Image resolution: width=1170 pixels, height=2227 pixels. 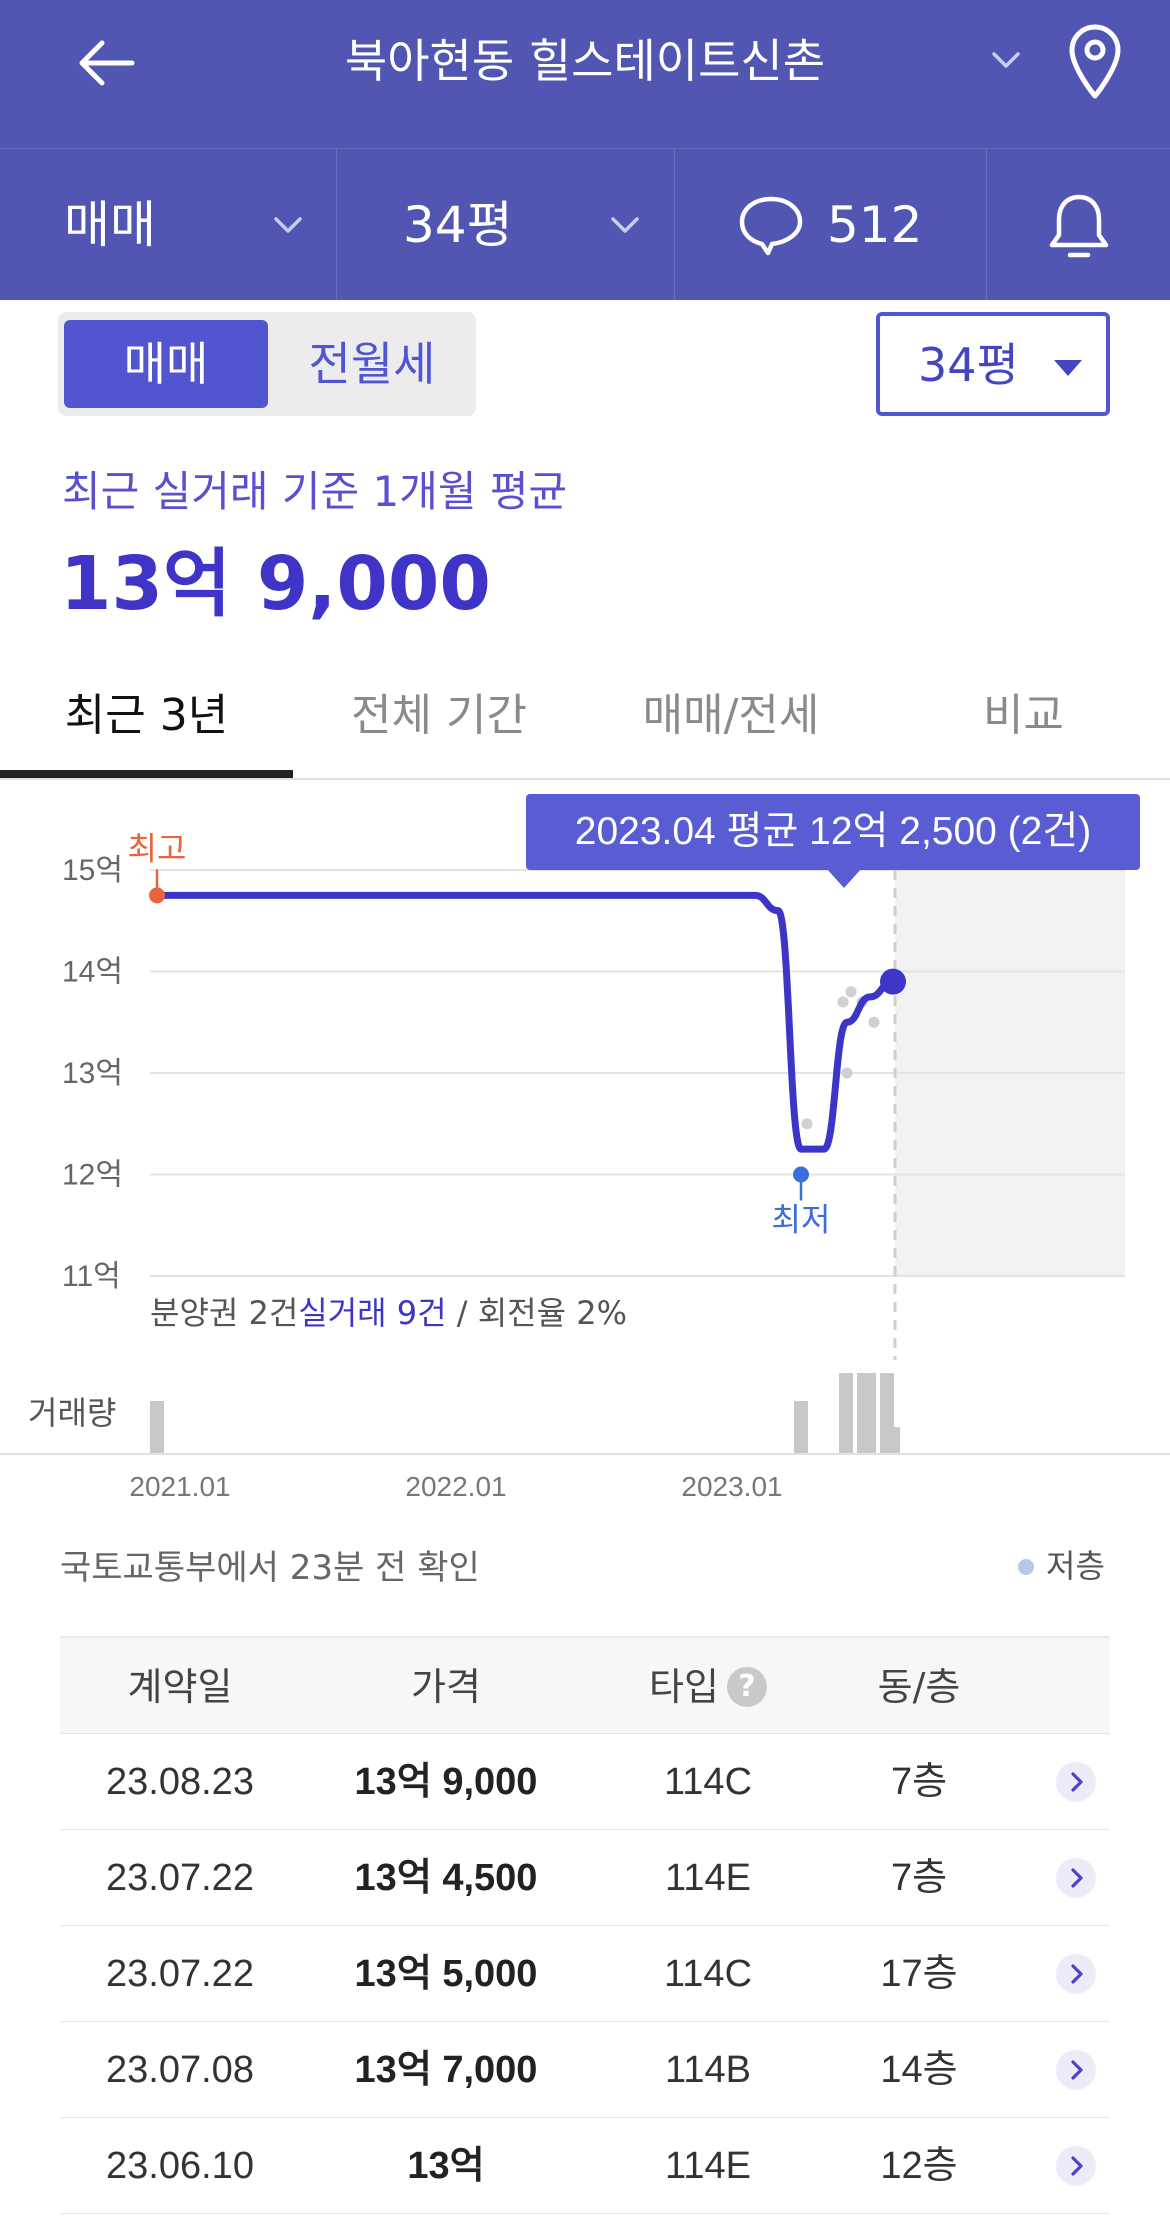 I want to click on caret-down-icon, so click(x=1068, y=368).